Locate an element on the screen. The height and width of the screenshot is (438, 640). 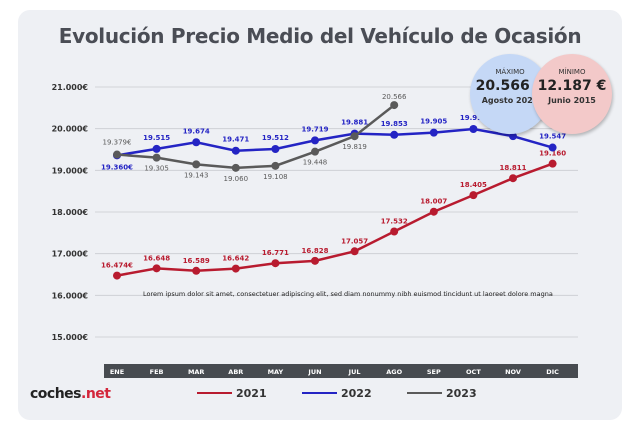
data-label-2021: 16.589 is located at coordinates (196, 261).